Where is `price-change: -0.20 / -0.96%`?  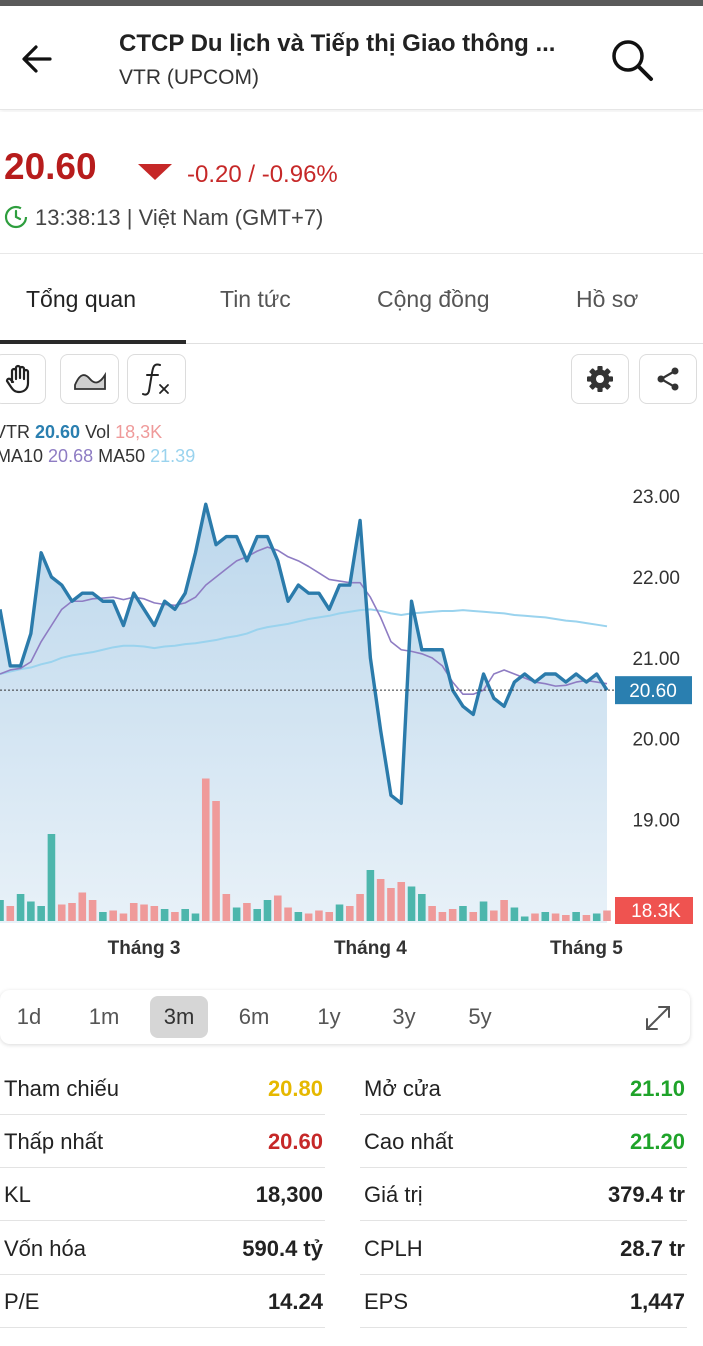 price-change: -0.20 / -0.96% is located at coordinates (262, 174).